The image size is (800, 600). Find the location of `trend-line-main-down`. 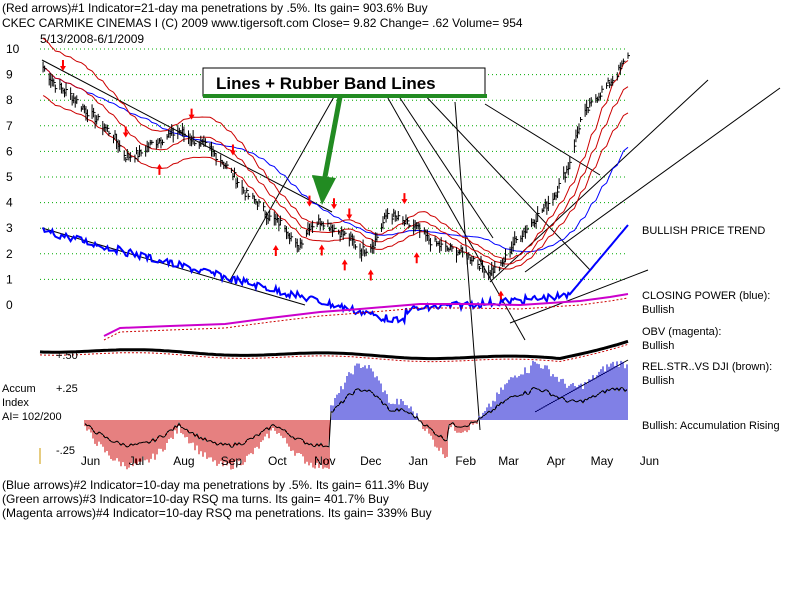

trend-line-main-down is located at coordinates (187, 136).